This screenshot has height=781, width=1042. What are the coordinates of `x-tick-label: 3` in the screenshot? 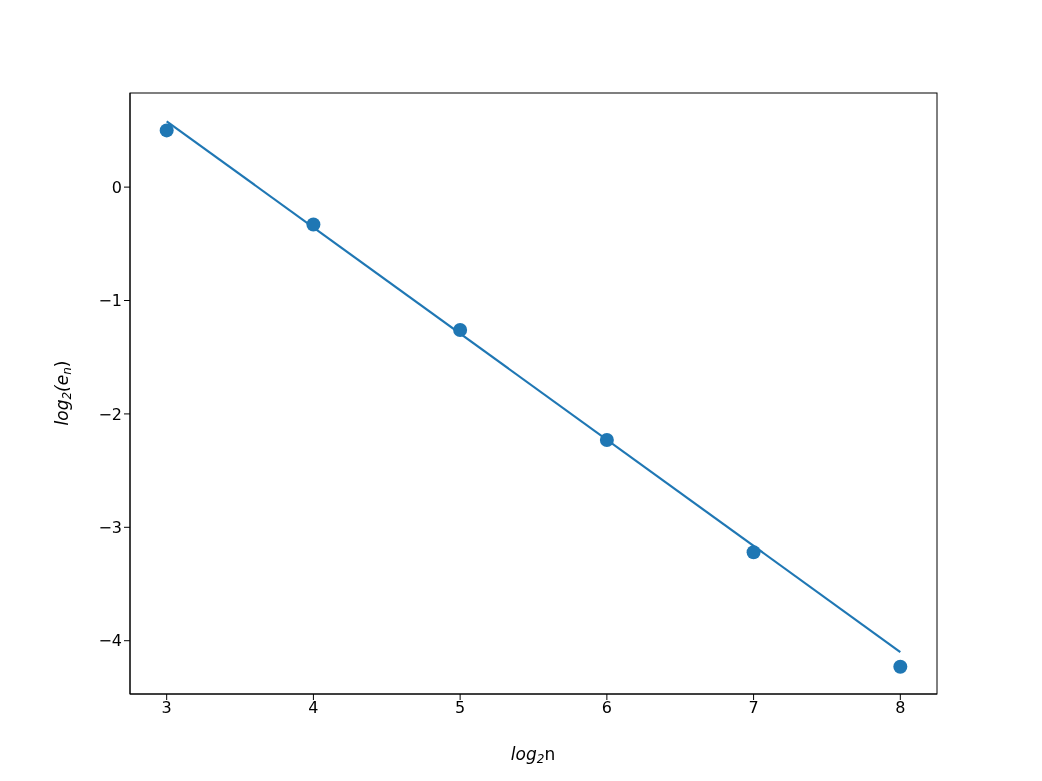 It's located at (166, 708).